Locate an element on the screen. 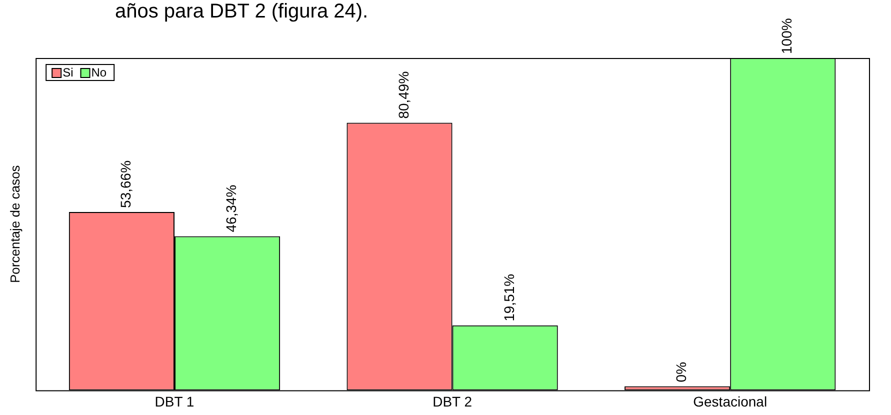  data-label: 53,66% is located at coordinates (126, 184).